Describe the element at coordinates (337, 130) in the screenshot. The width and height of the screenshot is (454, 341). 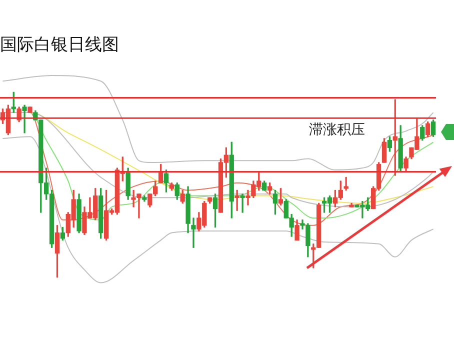
I see `annotation: 滞涨积压` at that location.